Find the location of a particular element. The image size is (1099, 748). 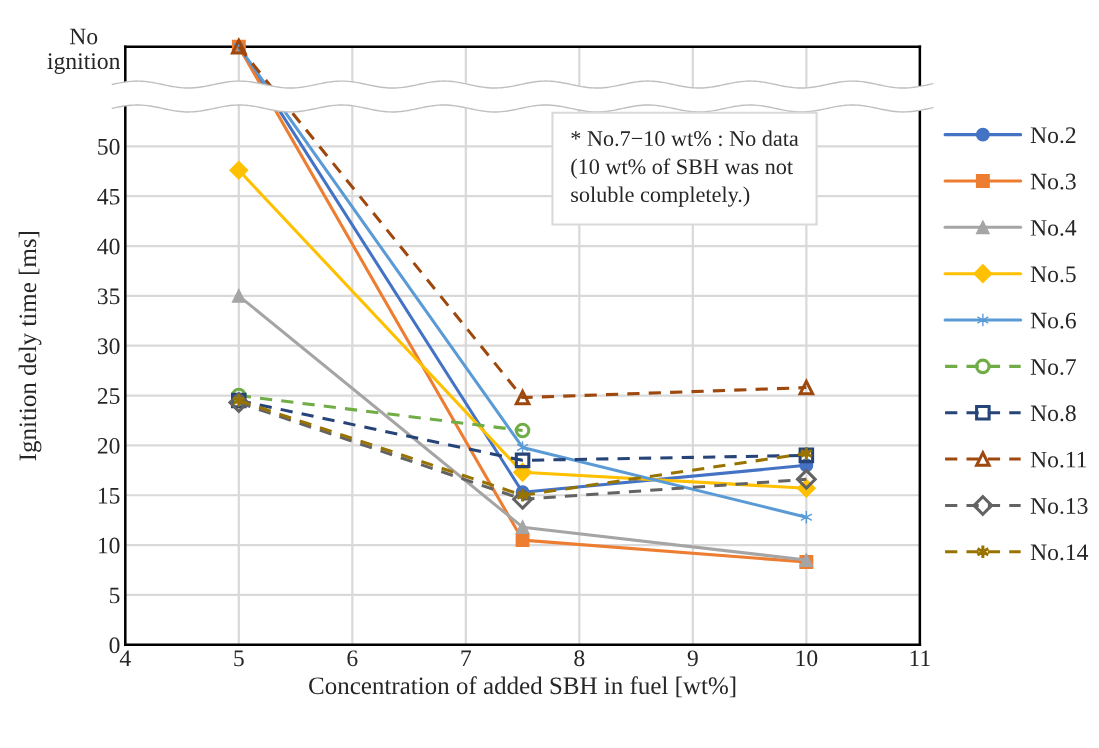

x-tick-label: 9 is located at coordinates (692, 658).